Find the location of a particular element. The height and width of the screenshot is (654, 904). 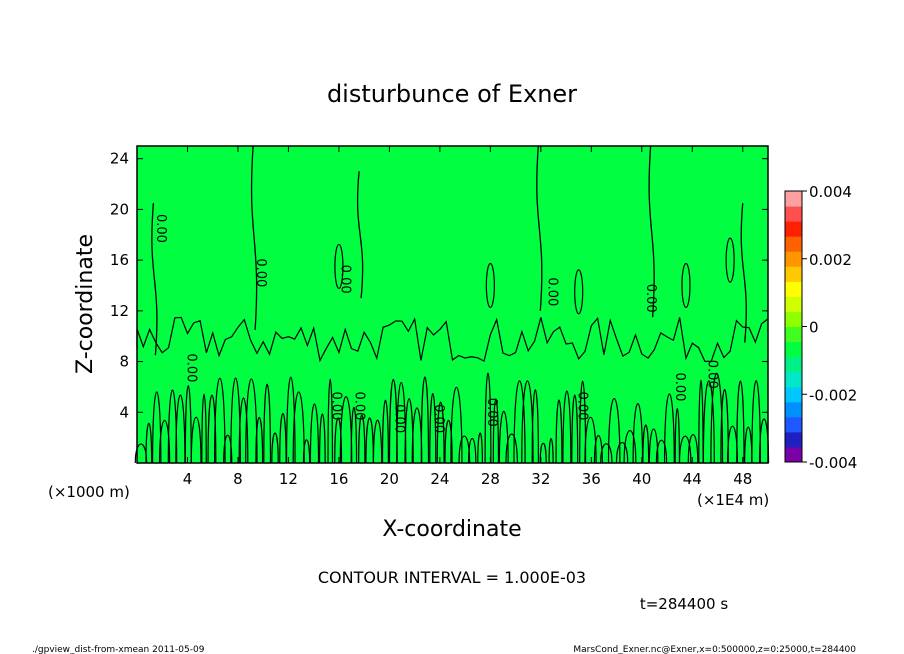

y-axis-label: Z-coordinate is located at coordinates (85, 304).